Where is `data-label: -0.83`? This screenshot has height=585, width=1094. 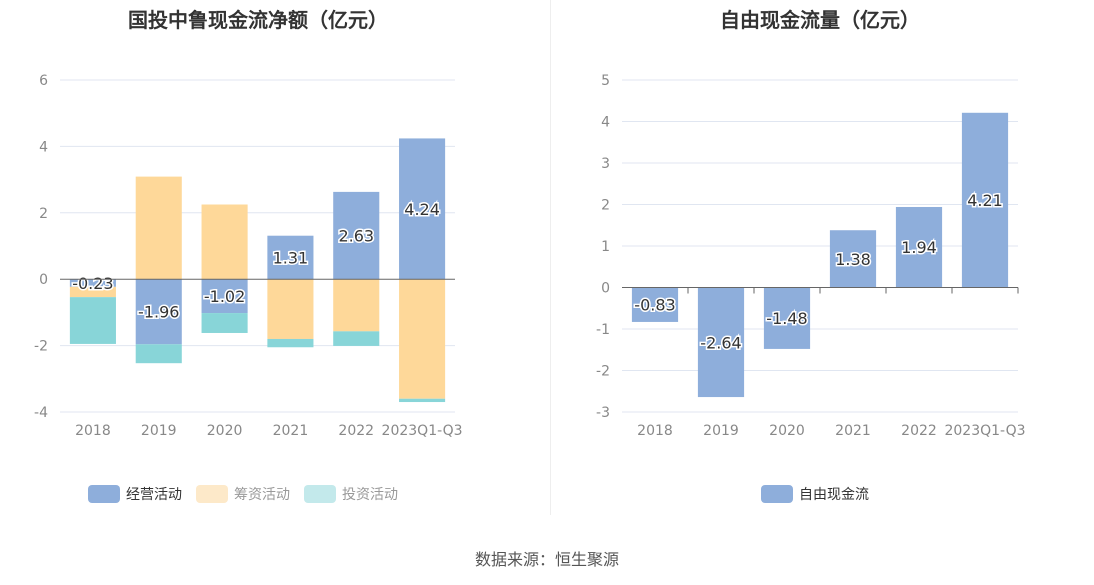
data-label: -0.83 is located at coordinates (654, 305).